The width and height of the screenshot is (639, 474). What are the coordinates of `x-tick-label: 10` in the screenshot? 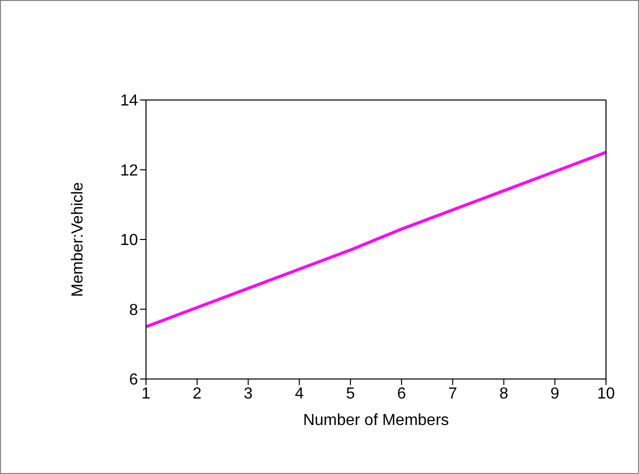 It's located at (606, 393).